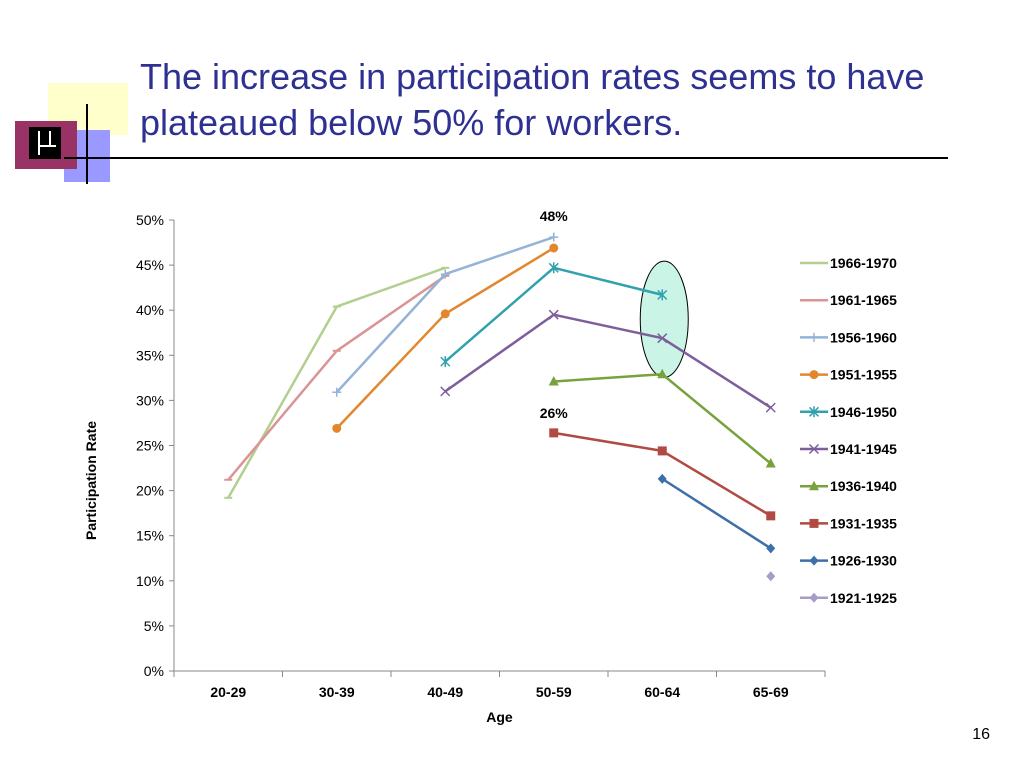  Describe the element at coordinates (150, 265) in the screenshot. I see `y-tick-label: 45%` at that location.